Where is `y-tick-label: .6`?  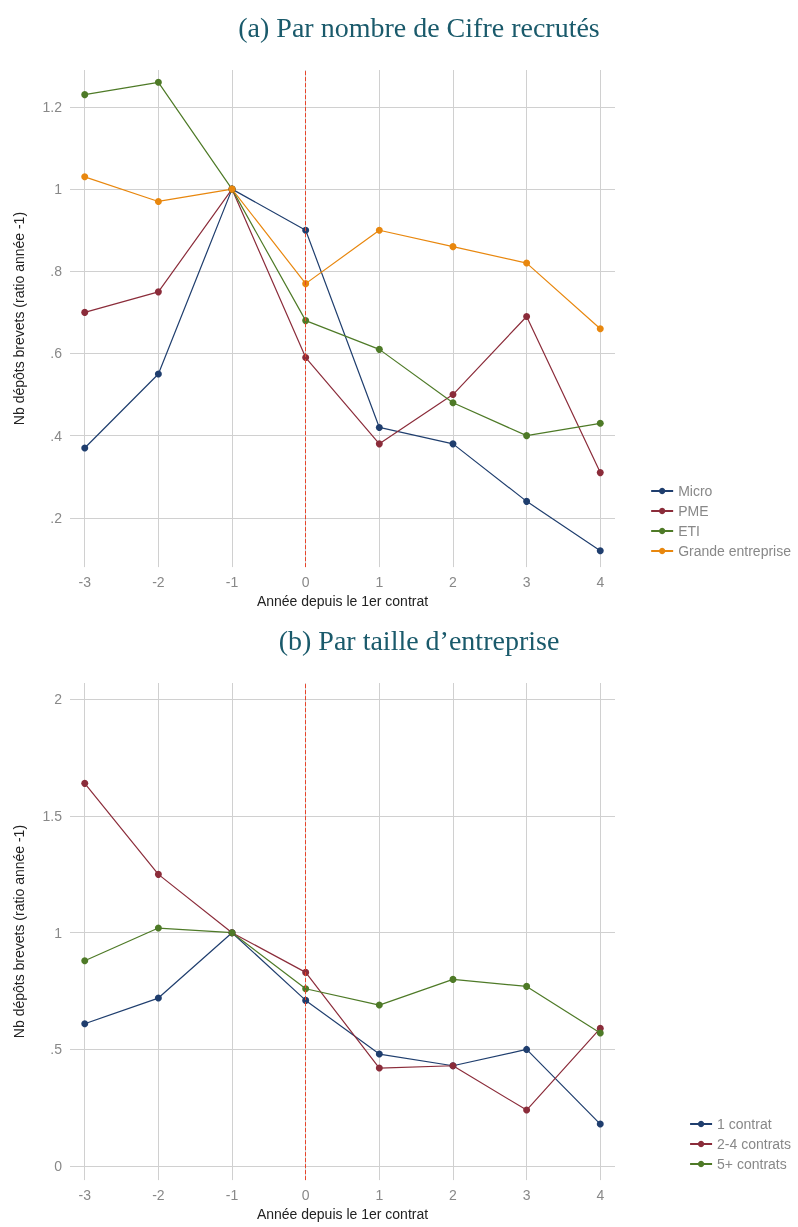 y-tick-label: .6 is located at coordinates (56, 353).